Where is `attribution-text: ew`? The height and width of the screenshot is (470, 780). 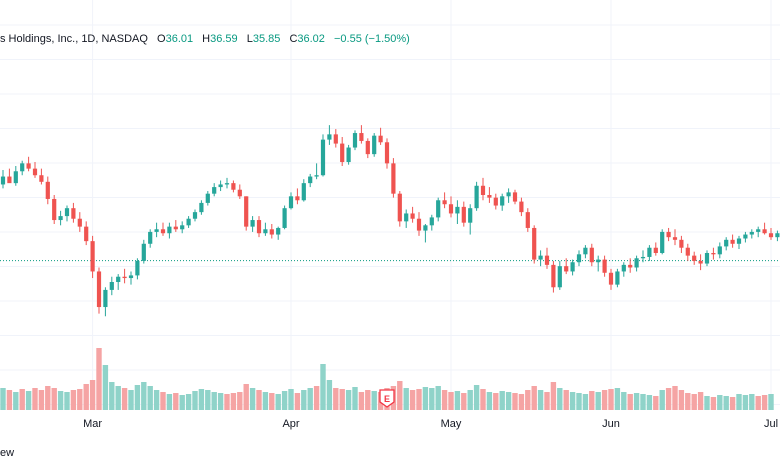
attribution-text: ew is located at coordinates (7, 453).